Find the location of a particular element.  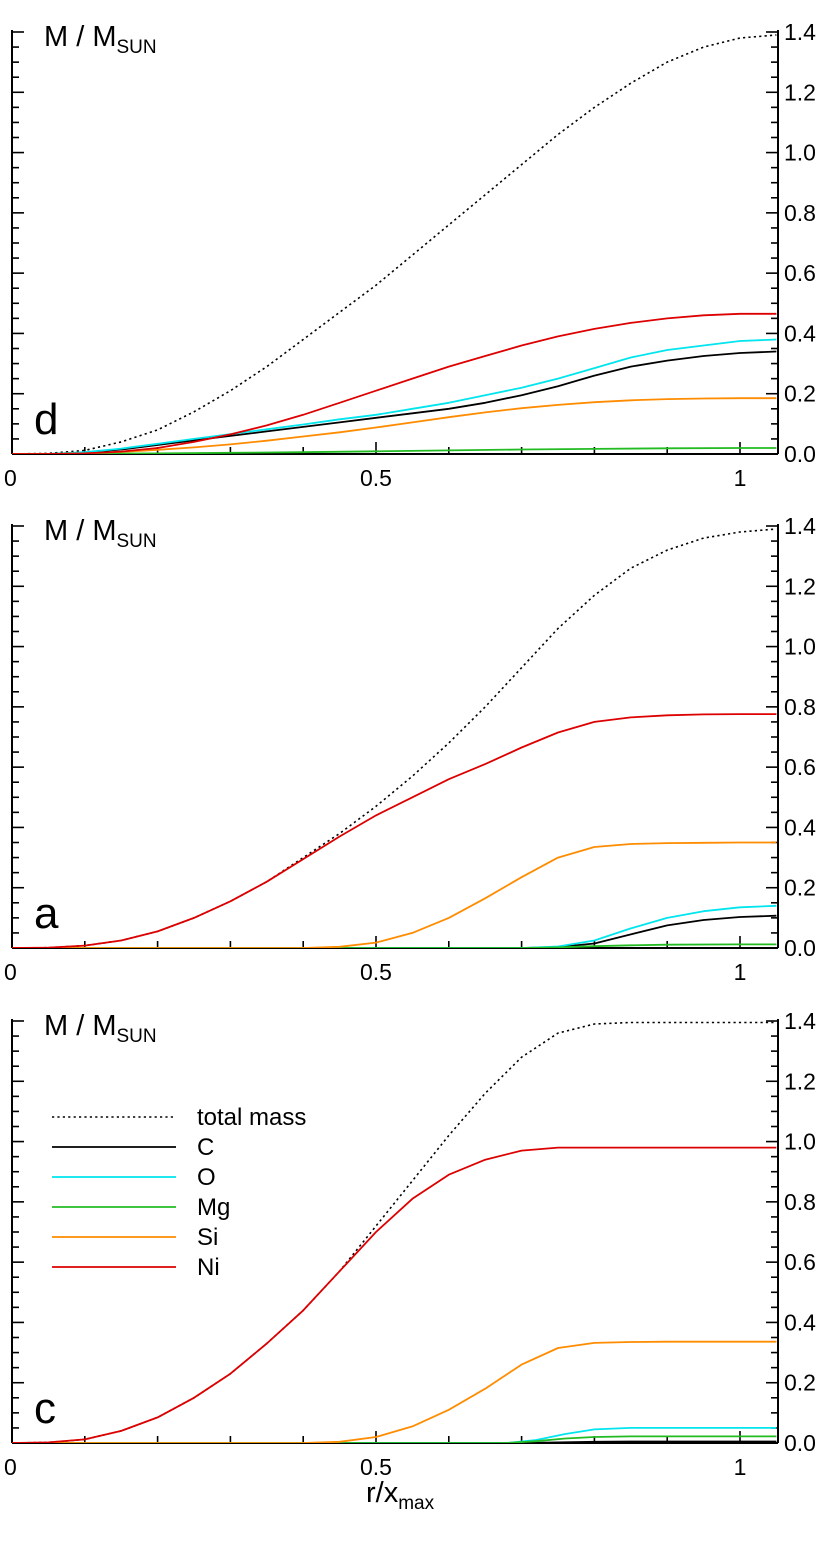

legend-label: Si is located at coordinates (207, 1237).